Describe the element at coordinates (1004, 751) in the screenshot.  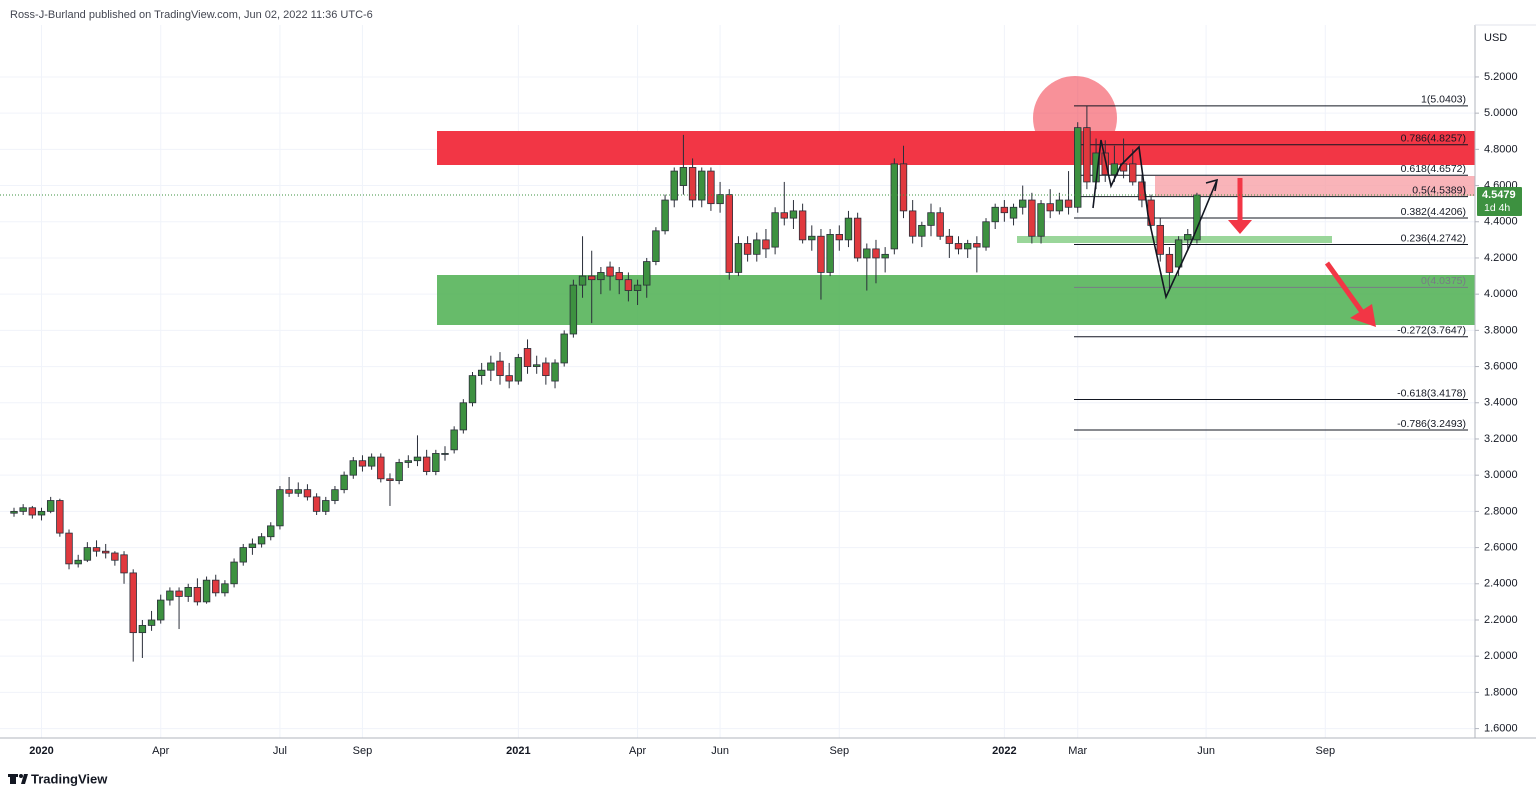
I see `x-tick-label: 2022` at that location.